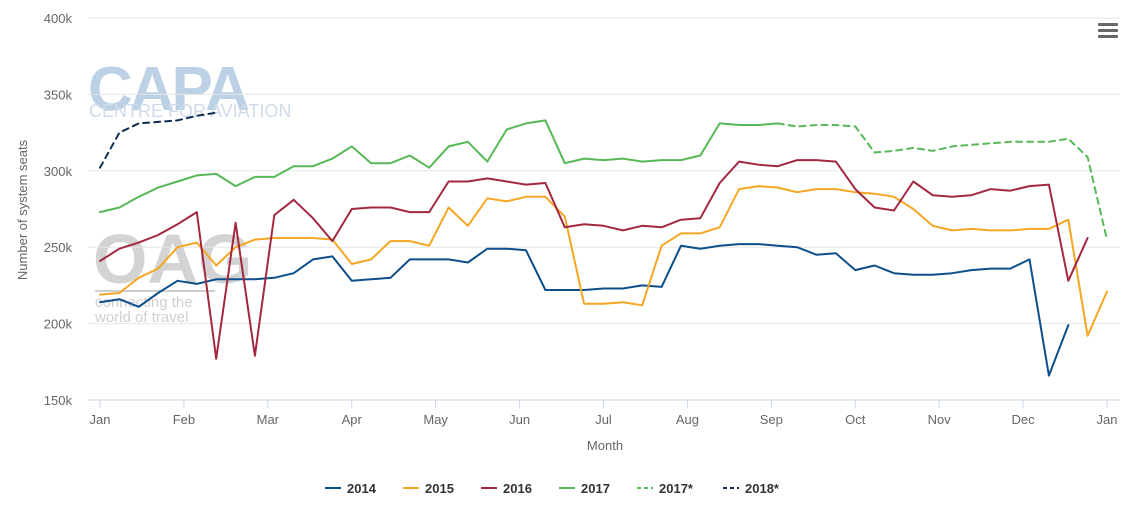  What do you see at coordinates (58, 209) in the screenshot?
I see `y-axis: 150k 200k 250k 300k 350k 400k` at bounding box center [58, 209].